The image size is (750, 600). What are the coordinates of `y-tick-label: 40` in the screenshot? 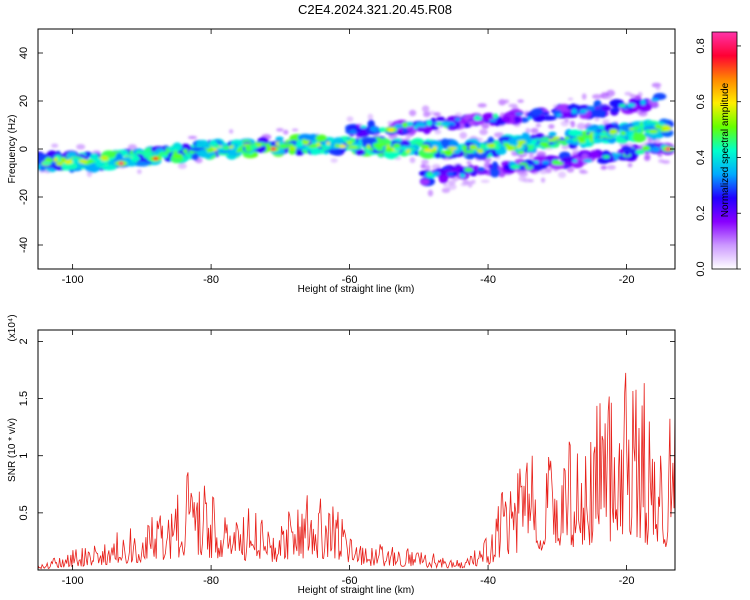 It's located at (24, 53).